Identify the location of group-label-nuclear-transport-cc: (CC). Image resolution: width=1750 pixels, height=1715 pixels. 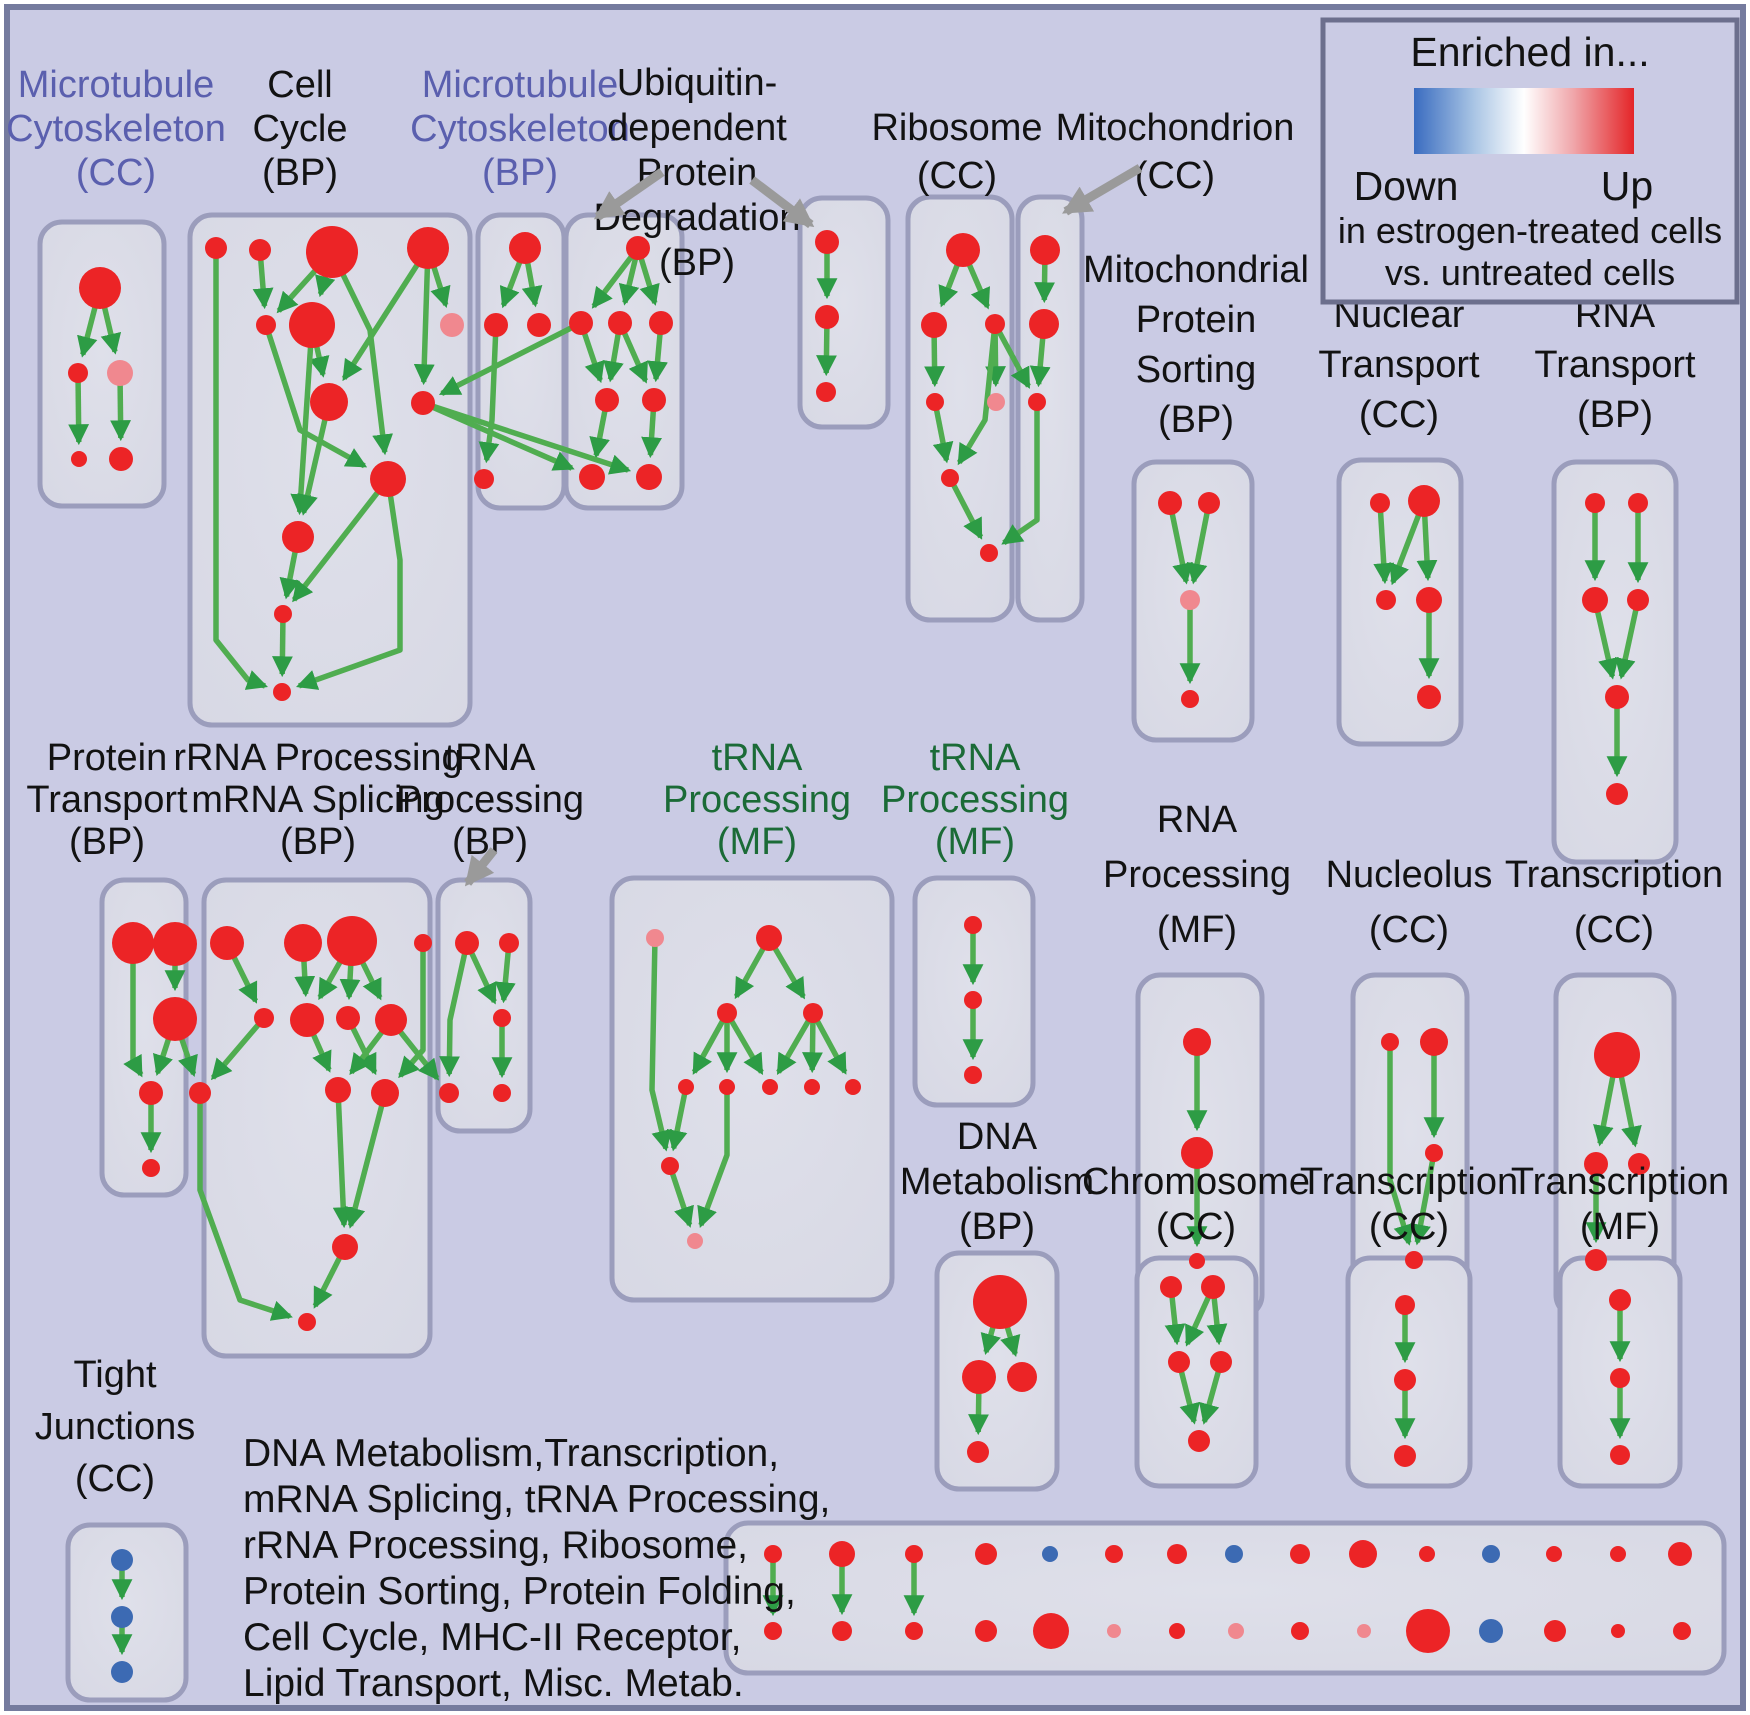
(1399, 415).